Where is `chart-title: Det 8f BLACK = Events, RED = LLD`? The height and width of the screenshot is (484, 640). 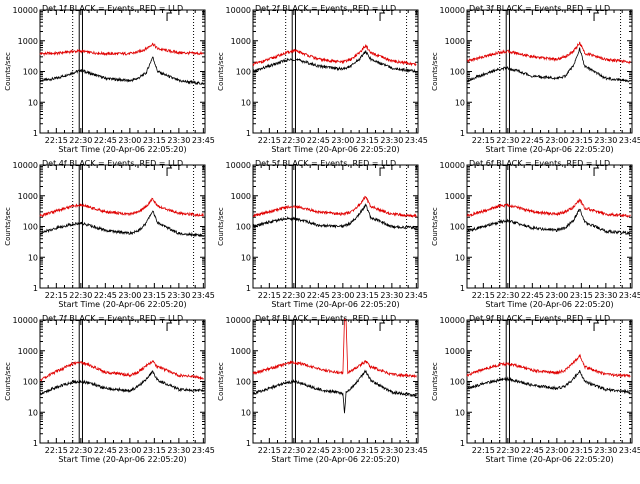
chart-title: Det 8f BLACK = Events, RED = LLD is located at coordinates (325, 318).